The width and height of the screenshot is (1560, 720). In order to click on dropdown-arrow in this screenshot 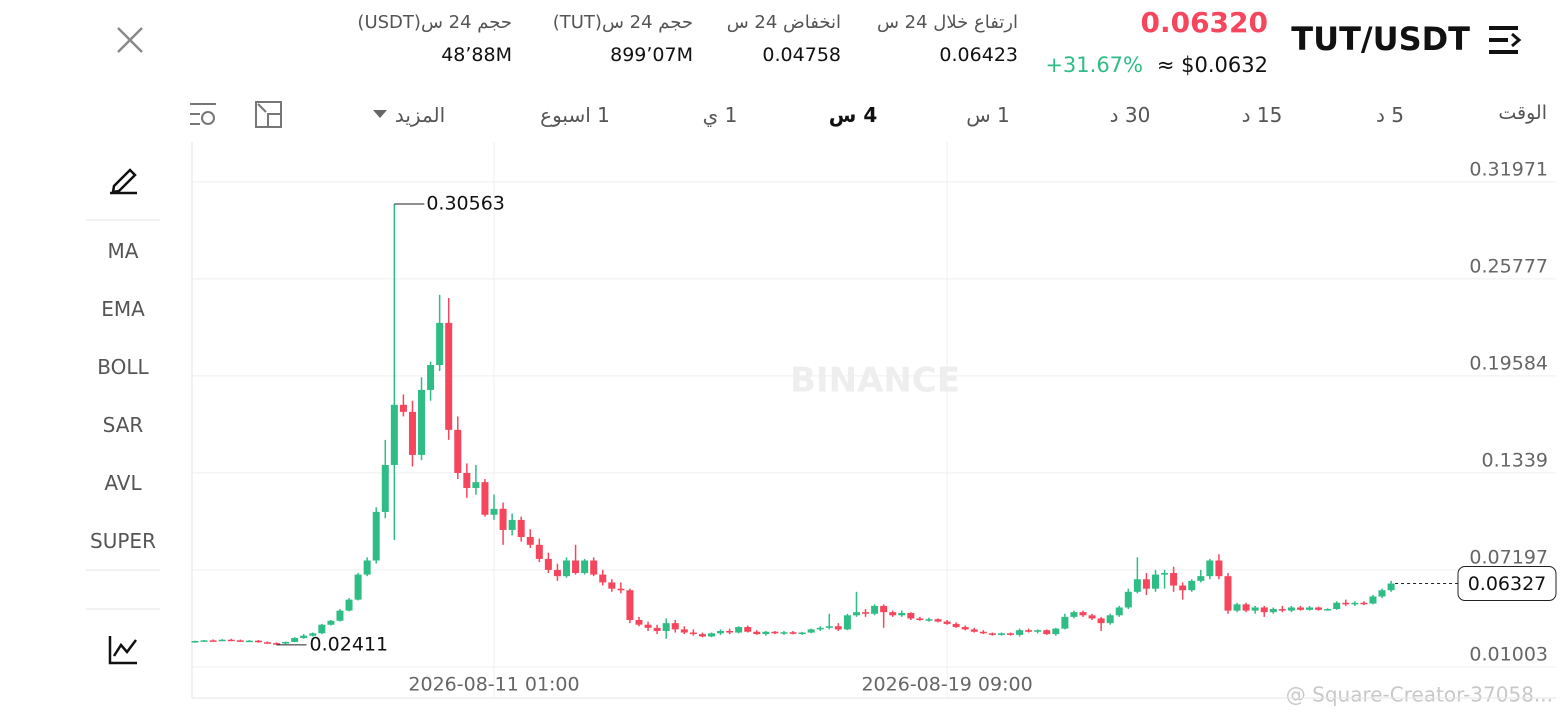, I will do `click(380, 114)`.